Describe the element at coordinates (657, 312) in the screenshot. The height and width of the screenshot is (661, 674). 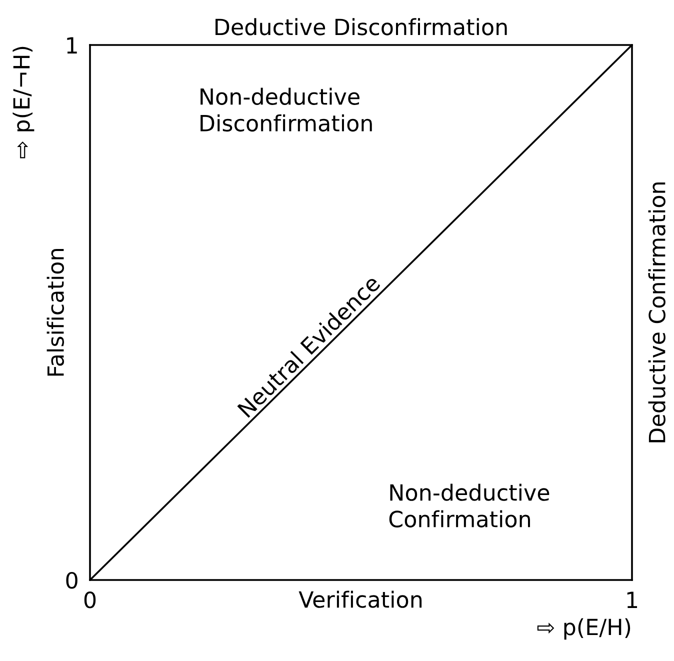
I see `text: Deductive Confirmation` at that location.